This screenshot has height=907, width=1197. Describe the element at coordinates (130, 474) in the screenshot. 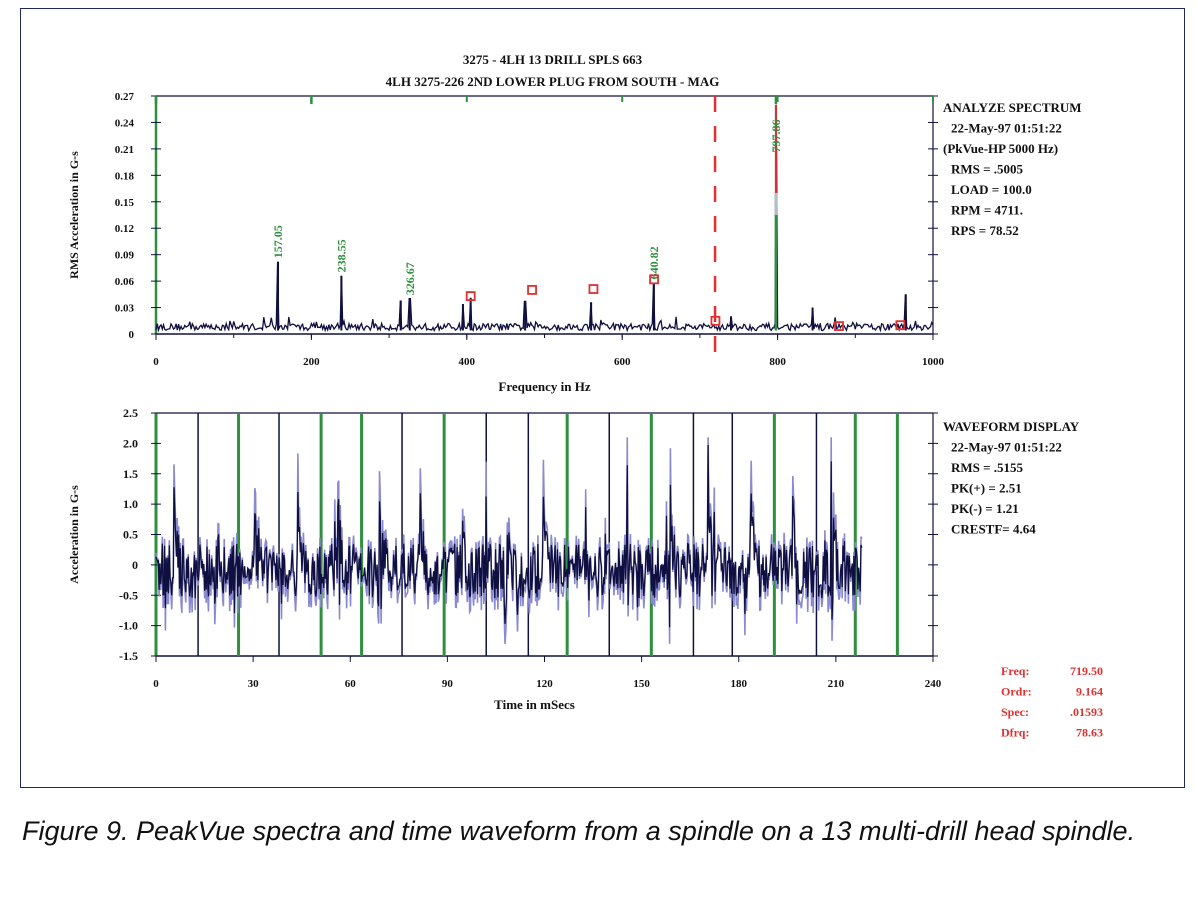

I see `waveform-y-tick-label: 1.5` at that location.